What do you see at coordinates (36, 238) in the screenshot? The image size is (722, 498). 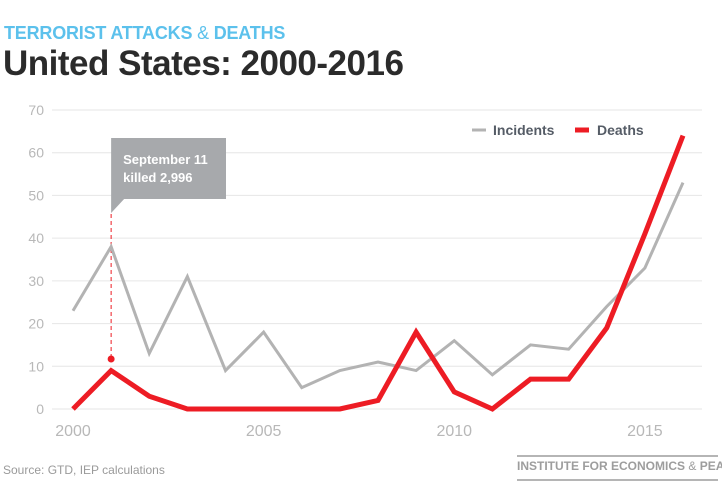 I see `y-tick-label: 40` at bounding box center [36, 238].